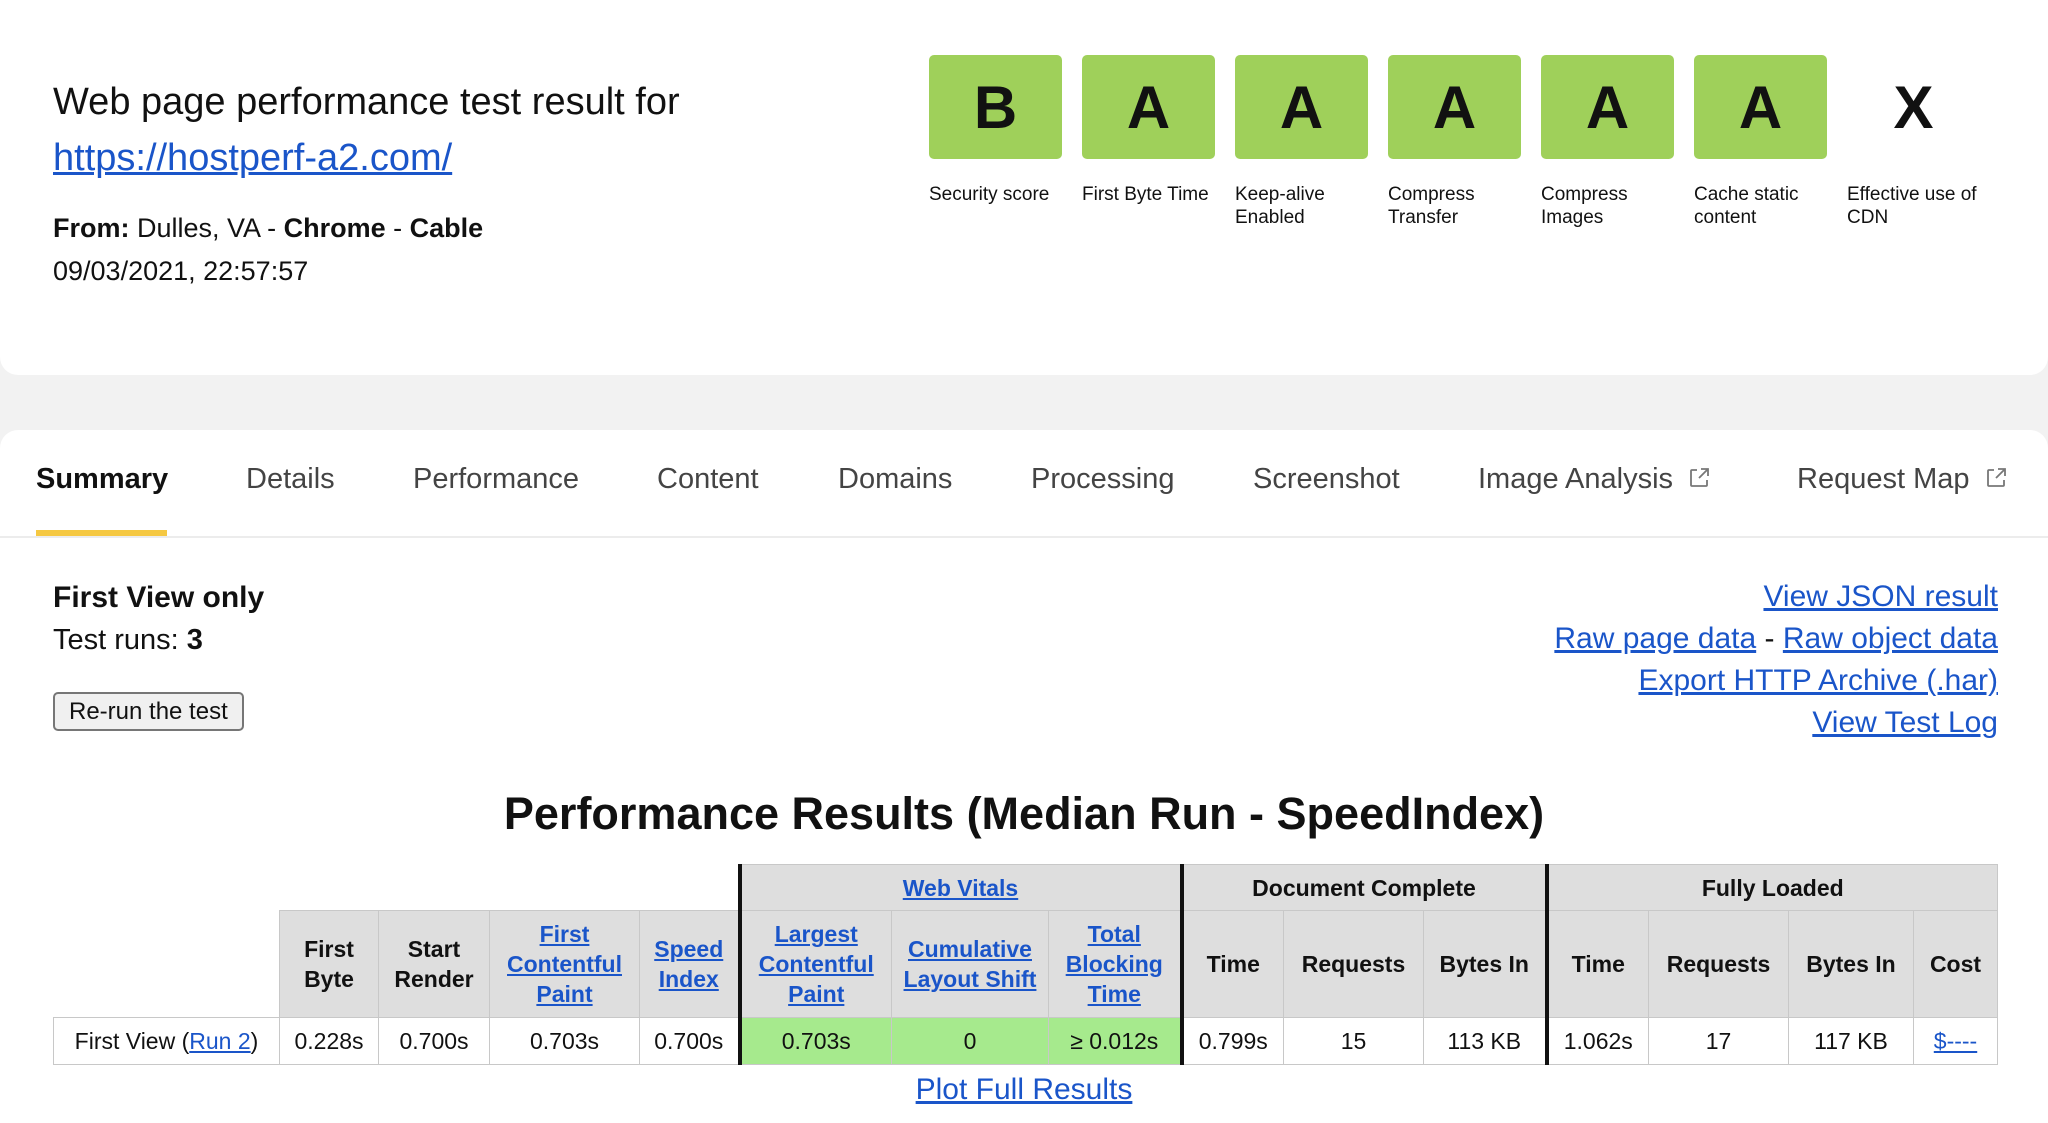  I want to click on plot-full-results-link: Plot Full Results, so click(1024, 1089).